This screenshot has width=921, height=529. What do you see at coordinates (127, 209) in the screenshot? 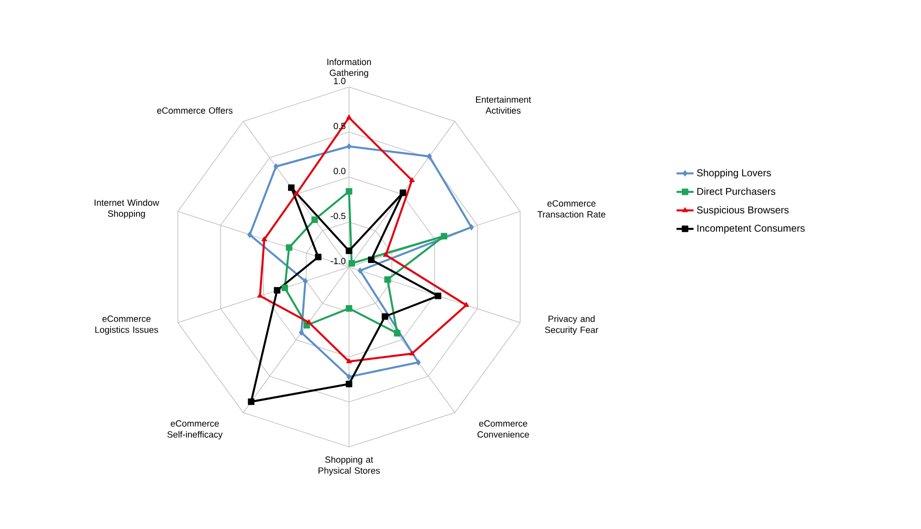
I see `spoke-label: Internet Window Shopping` at bounding box center [127, 209].